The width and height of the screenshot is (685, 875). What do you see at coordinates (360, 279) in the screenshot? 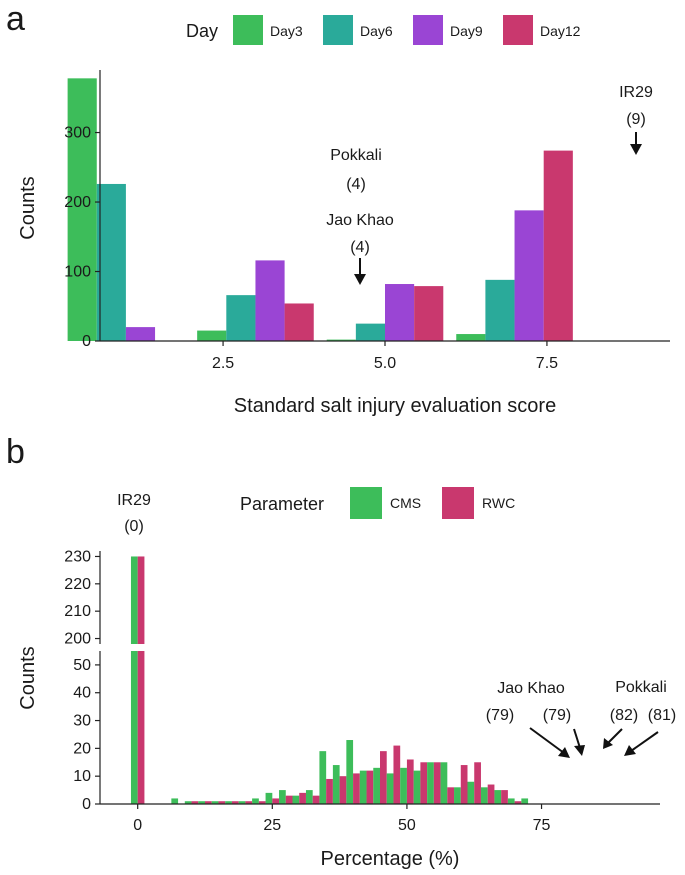
I see `annot-jaokhao-a-arrowhead` at bounding box center [360, 279].